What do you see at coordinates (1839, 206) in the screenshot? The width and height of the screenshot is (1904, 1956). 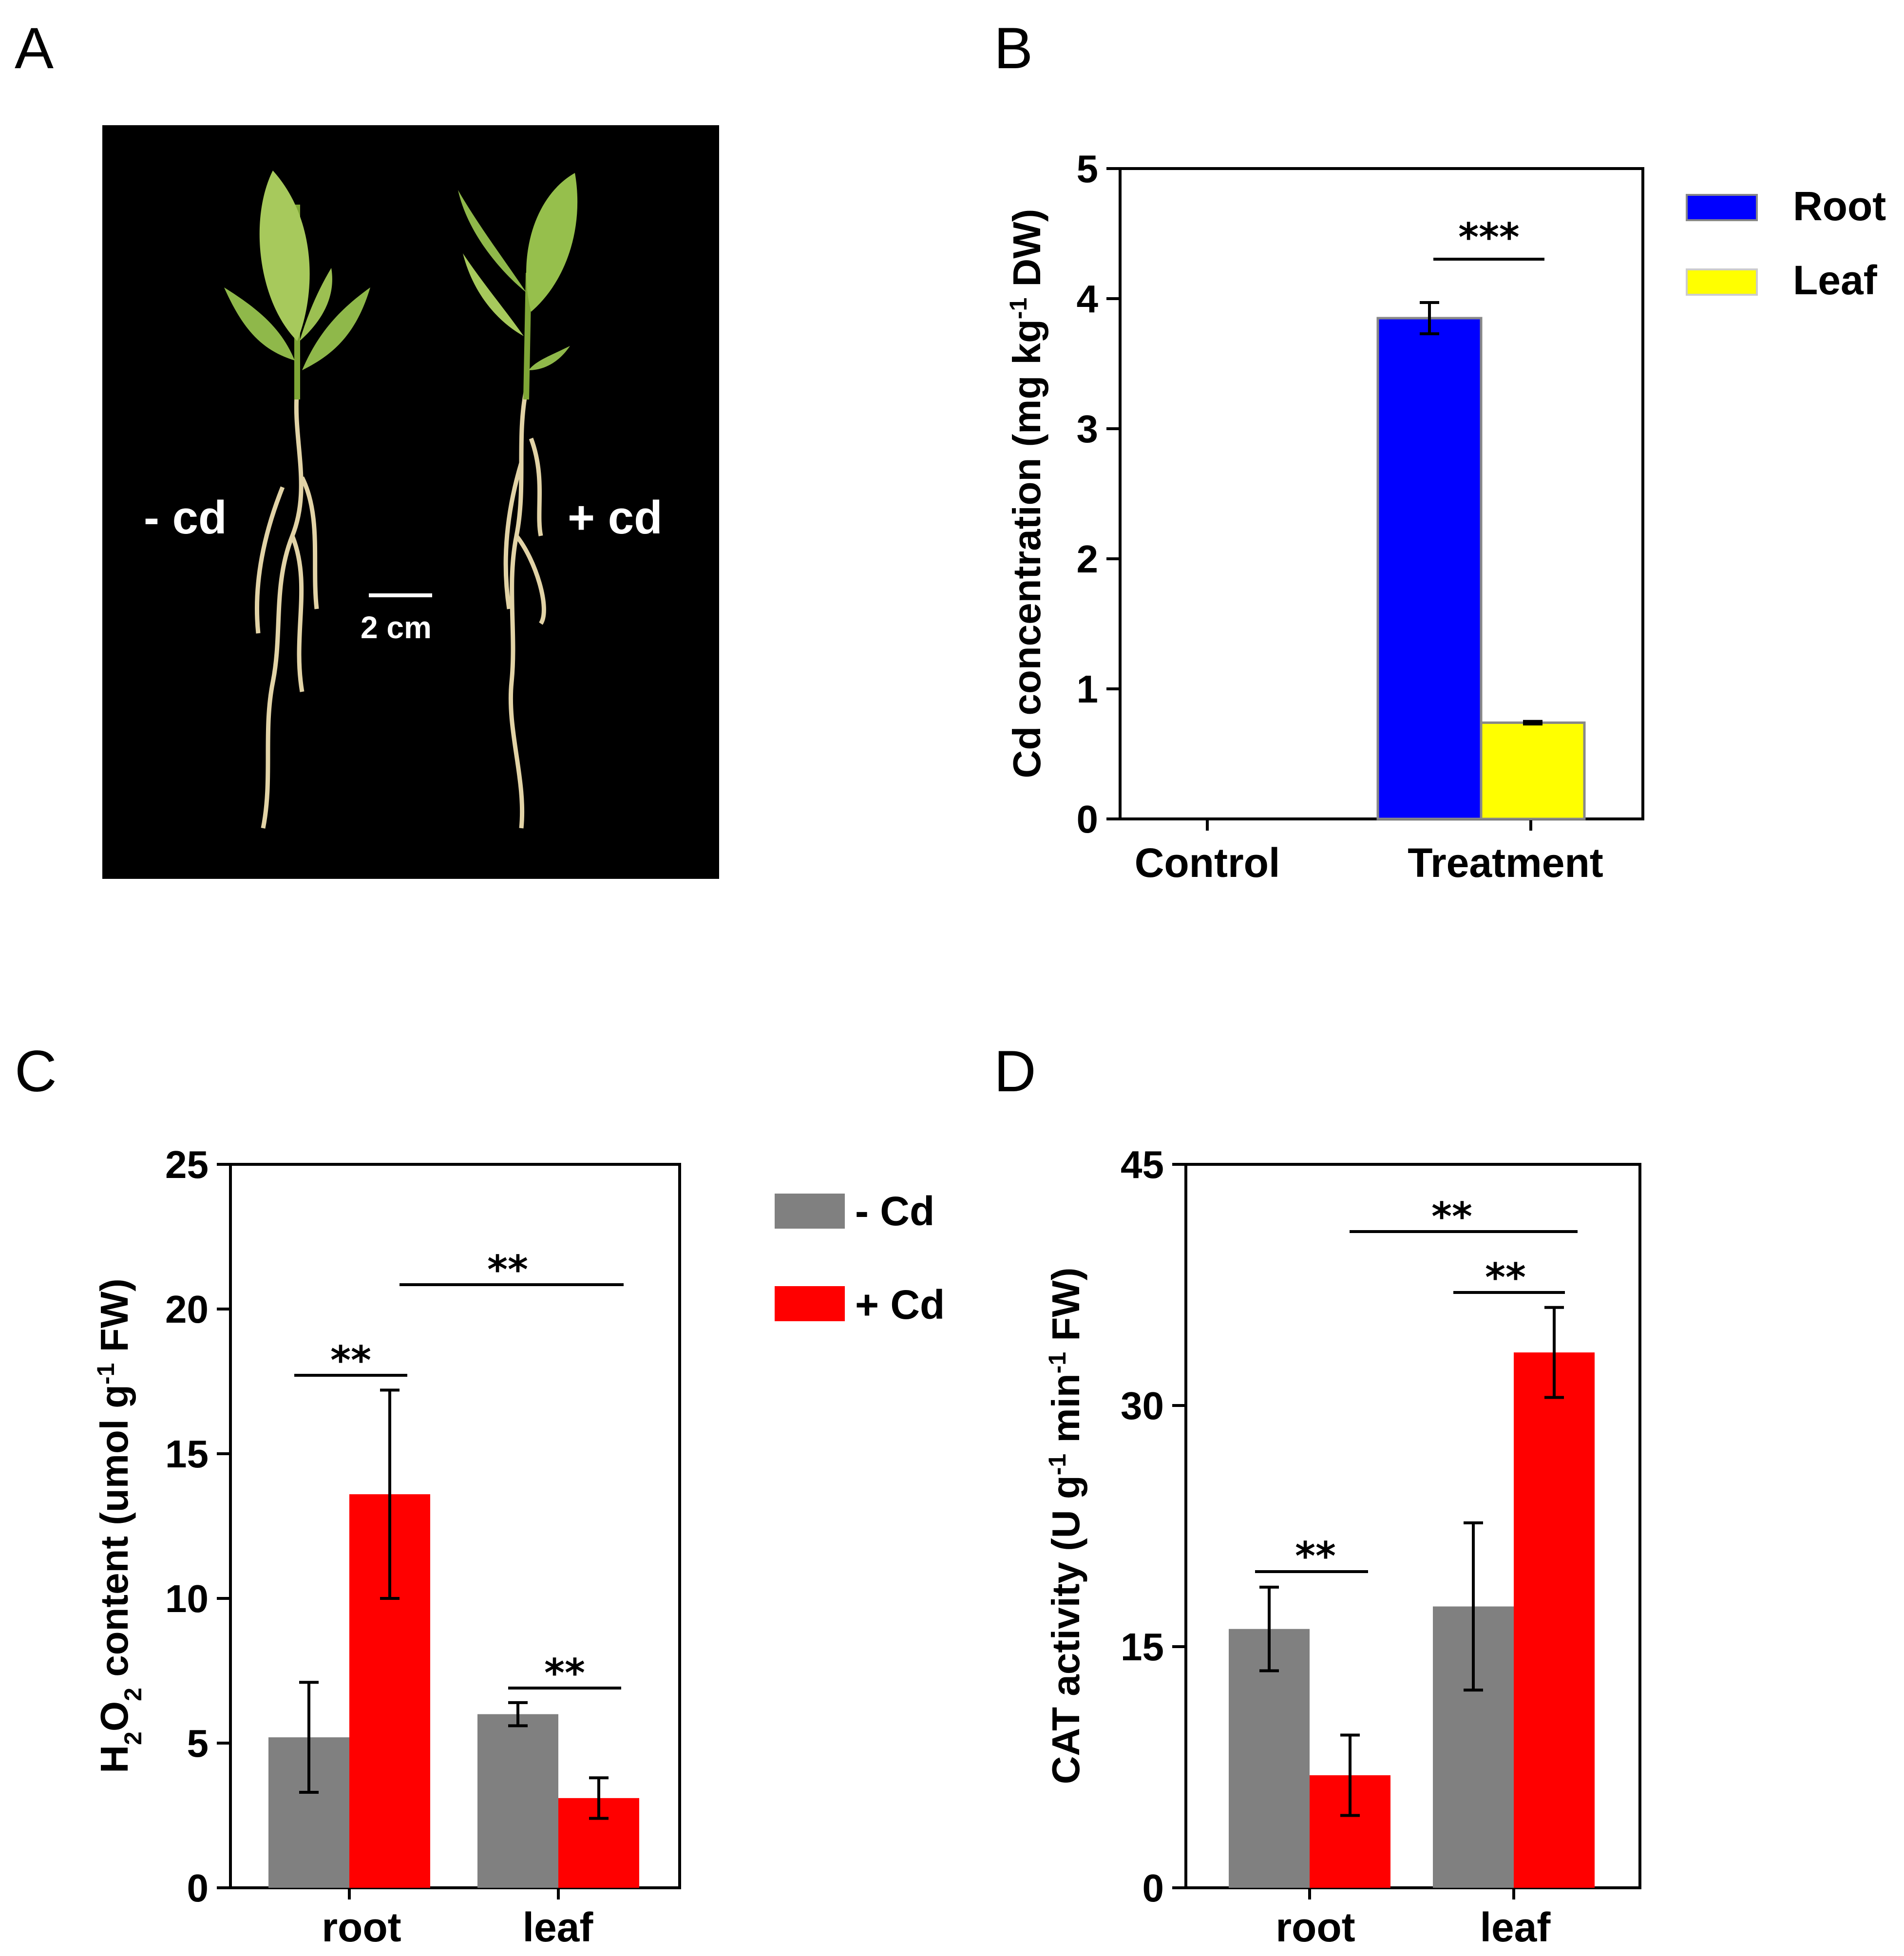 I see `legend-label-root: Root` at bounding box center [1839, 206].